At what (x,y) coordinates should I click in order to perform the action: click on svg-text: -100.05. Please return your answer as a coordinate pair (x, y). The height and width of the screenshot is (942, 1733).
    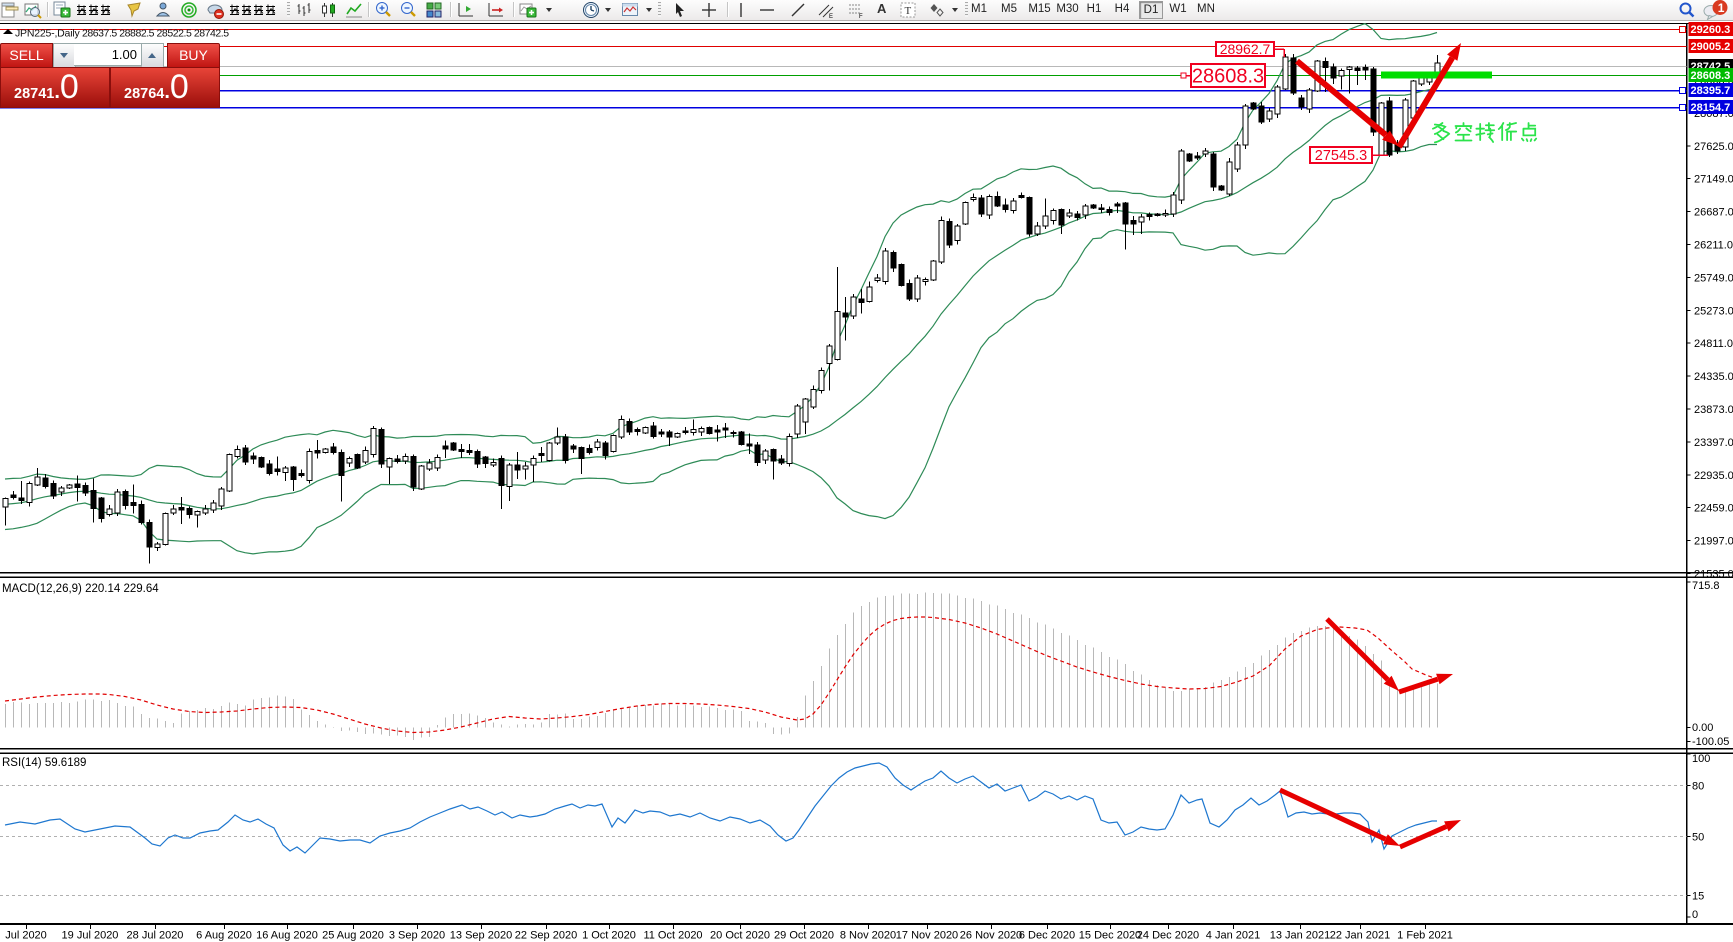
    Looking at the image, I should click on (1710, 742).